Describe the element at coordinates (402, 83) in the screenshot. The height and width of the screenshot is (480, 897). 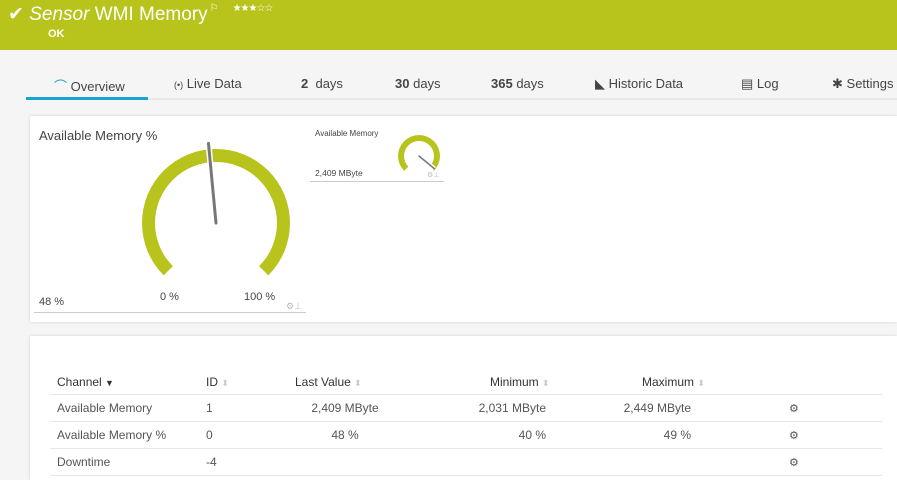
I see `tab-num: 30` at that location.